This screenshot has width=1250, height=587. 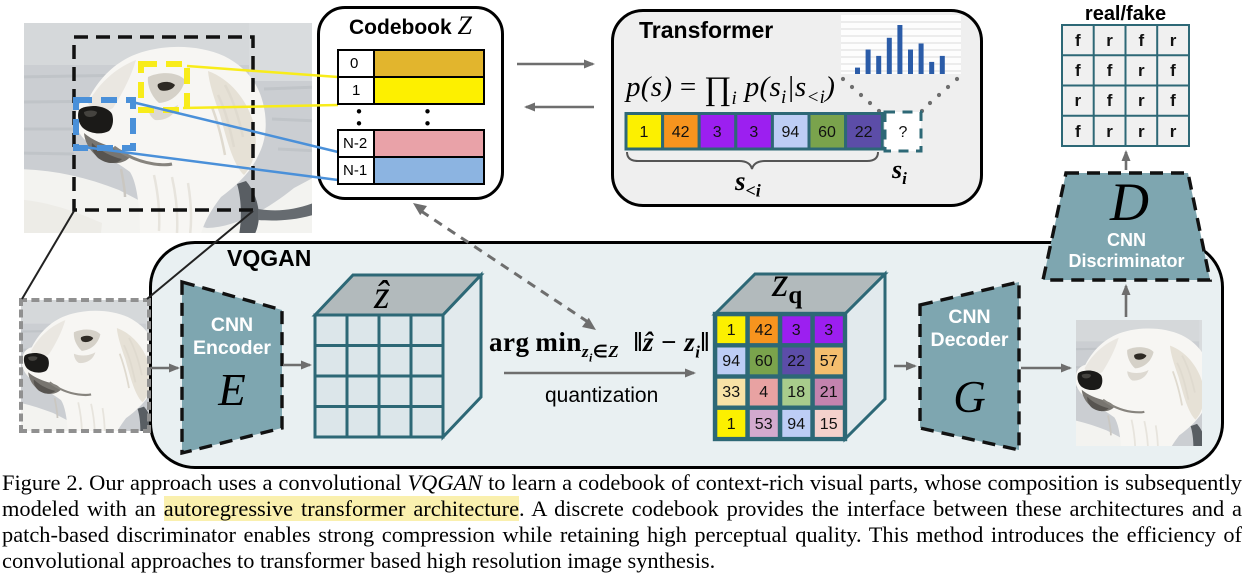 I want to click on svg-text: 33, so click(x=731, y=392).